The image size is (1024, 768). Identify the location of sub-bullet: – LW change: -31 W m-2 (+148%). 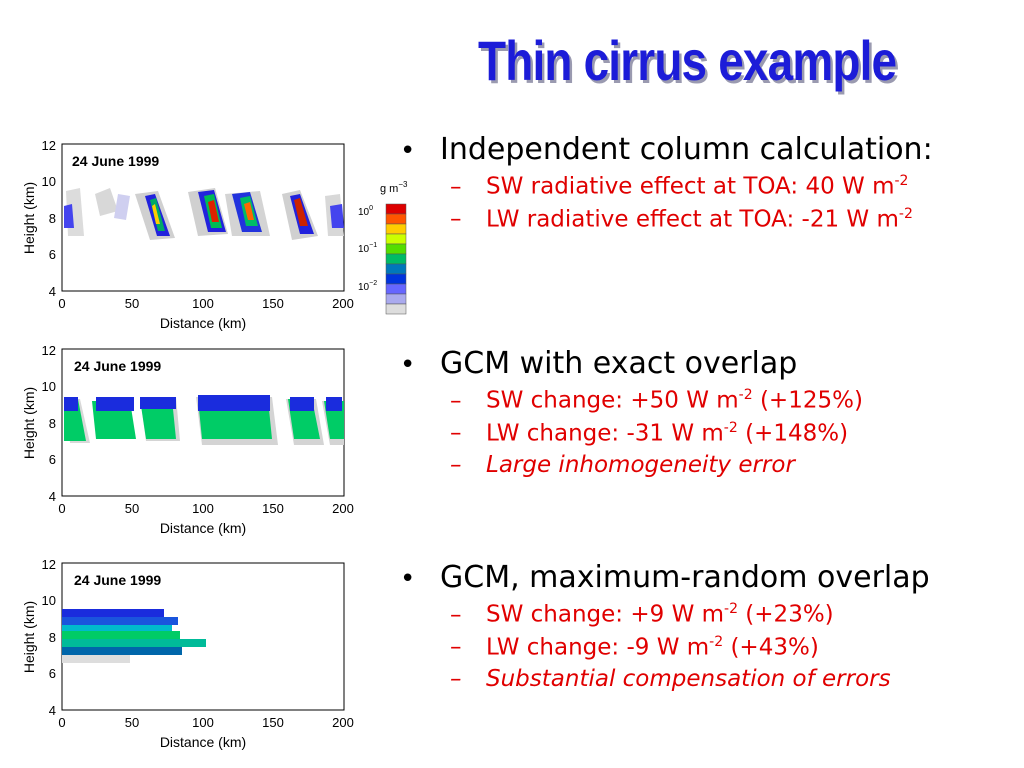
(649, 433).